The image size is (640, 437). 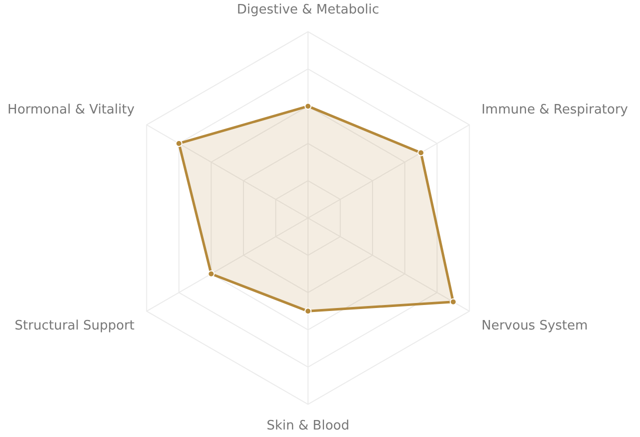 What do you see at coordinates (554, 110) in the screenshot?
I see `spoke-label: Immune & Respiratory` at bounding box center [554, 110].